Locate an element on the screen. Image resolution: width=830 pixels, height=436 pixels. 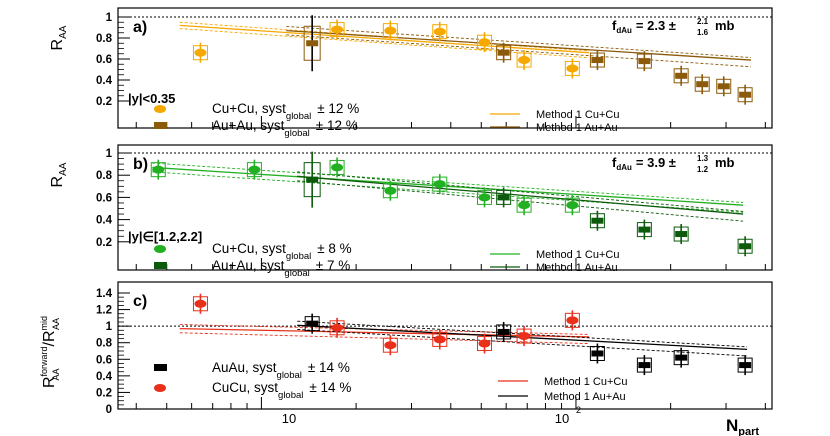
y-tick-label-c-1: 0.2 is located at coordinates (104, 393).